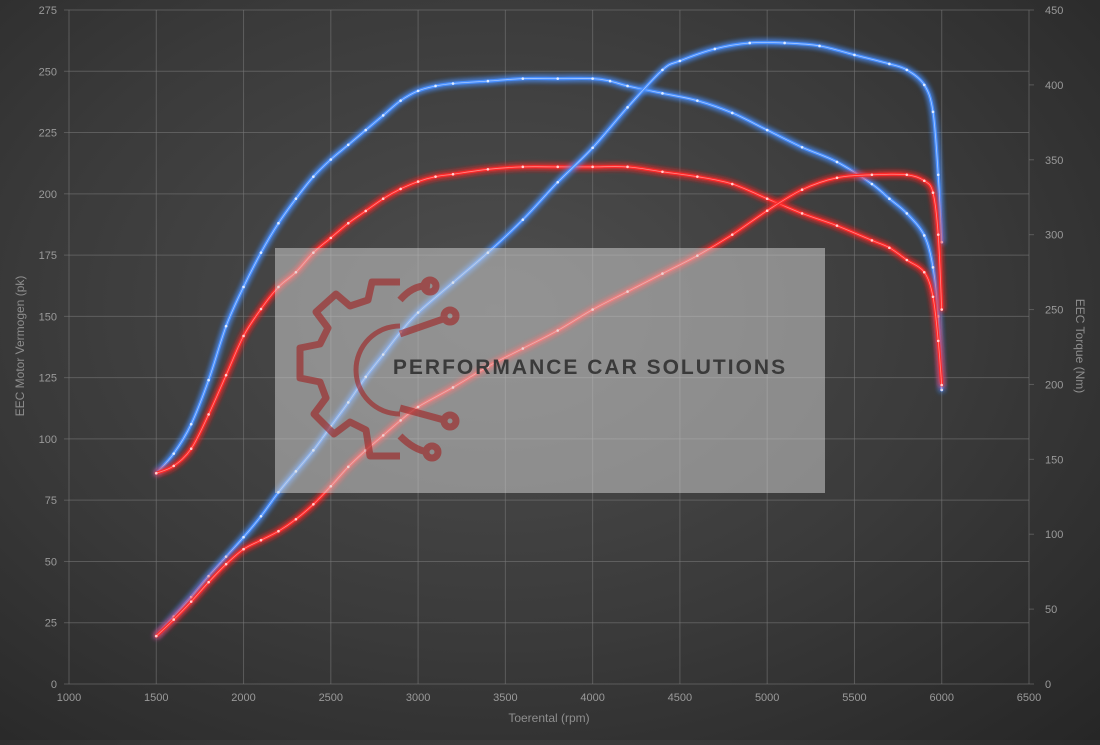 This screenshot has width=1100, height=745. Describe the element at coordinates (1054, 311) in the screenshot. I see `y-right-tick-label: 250` at that location.